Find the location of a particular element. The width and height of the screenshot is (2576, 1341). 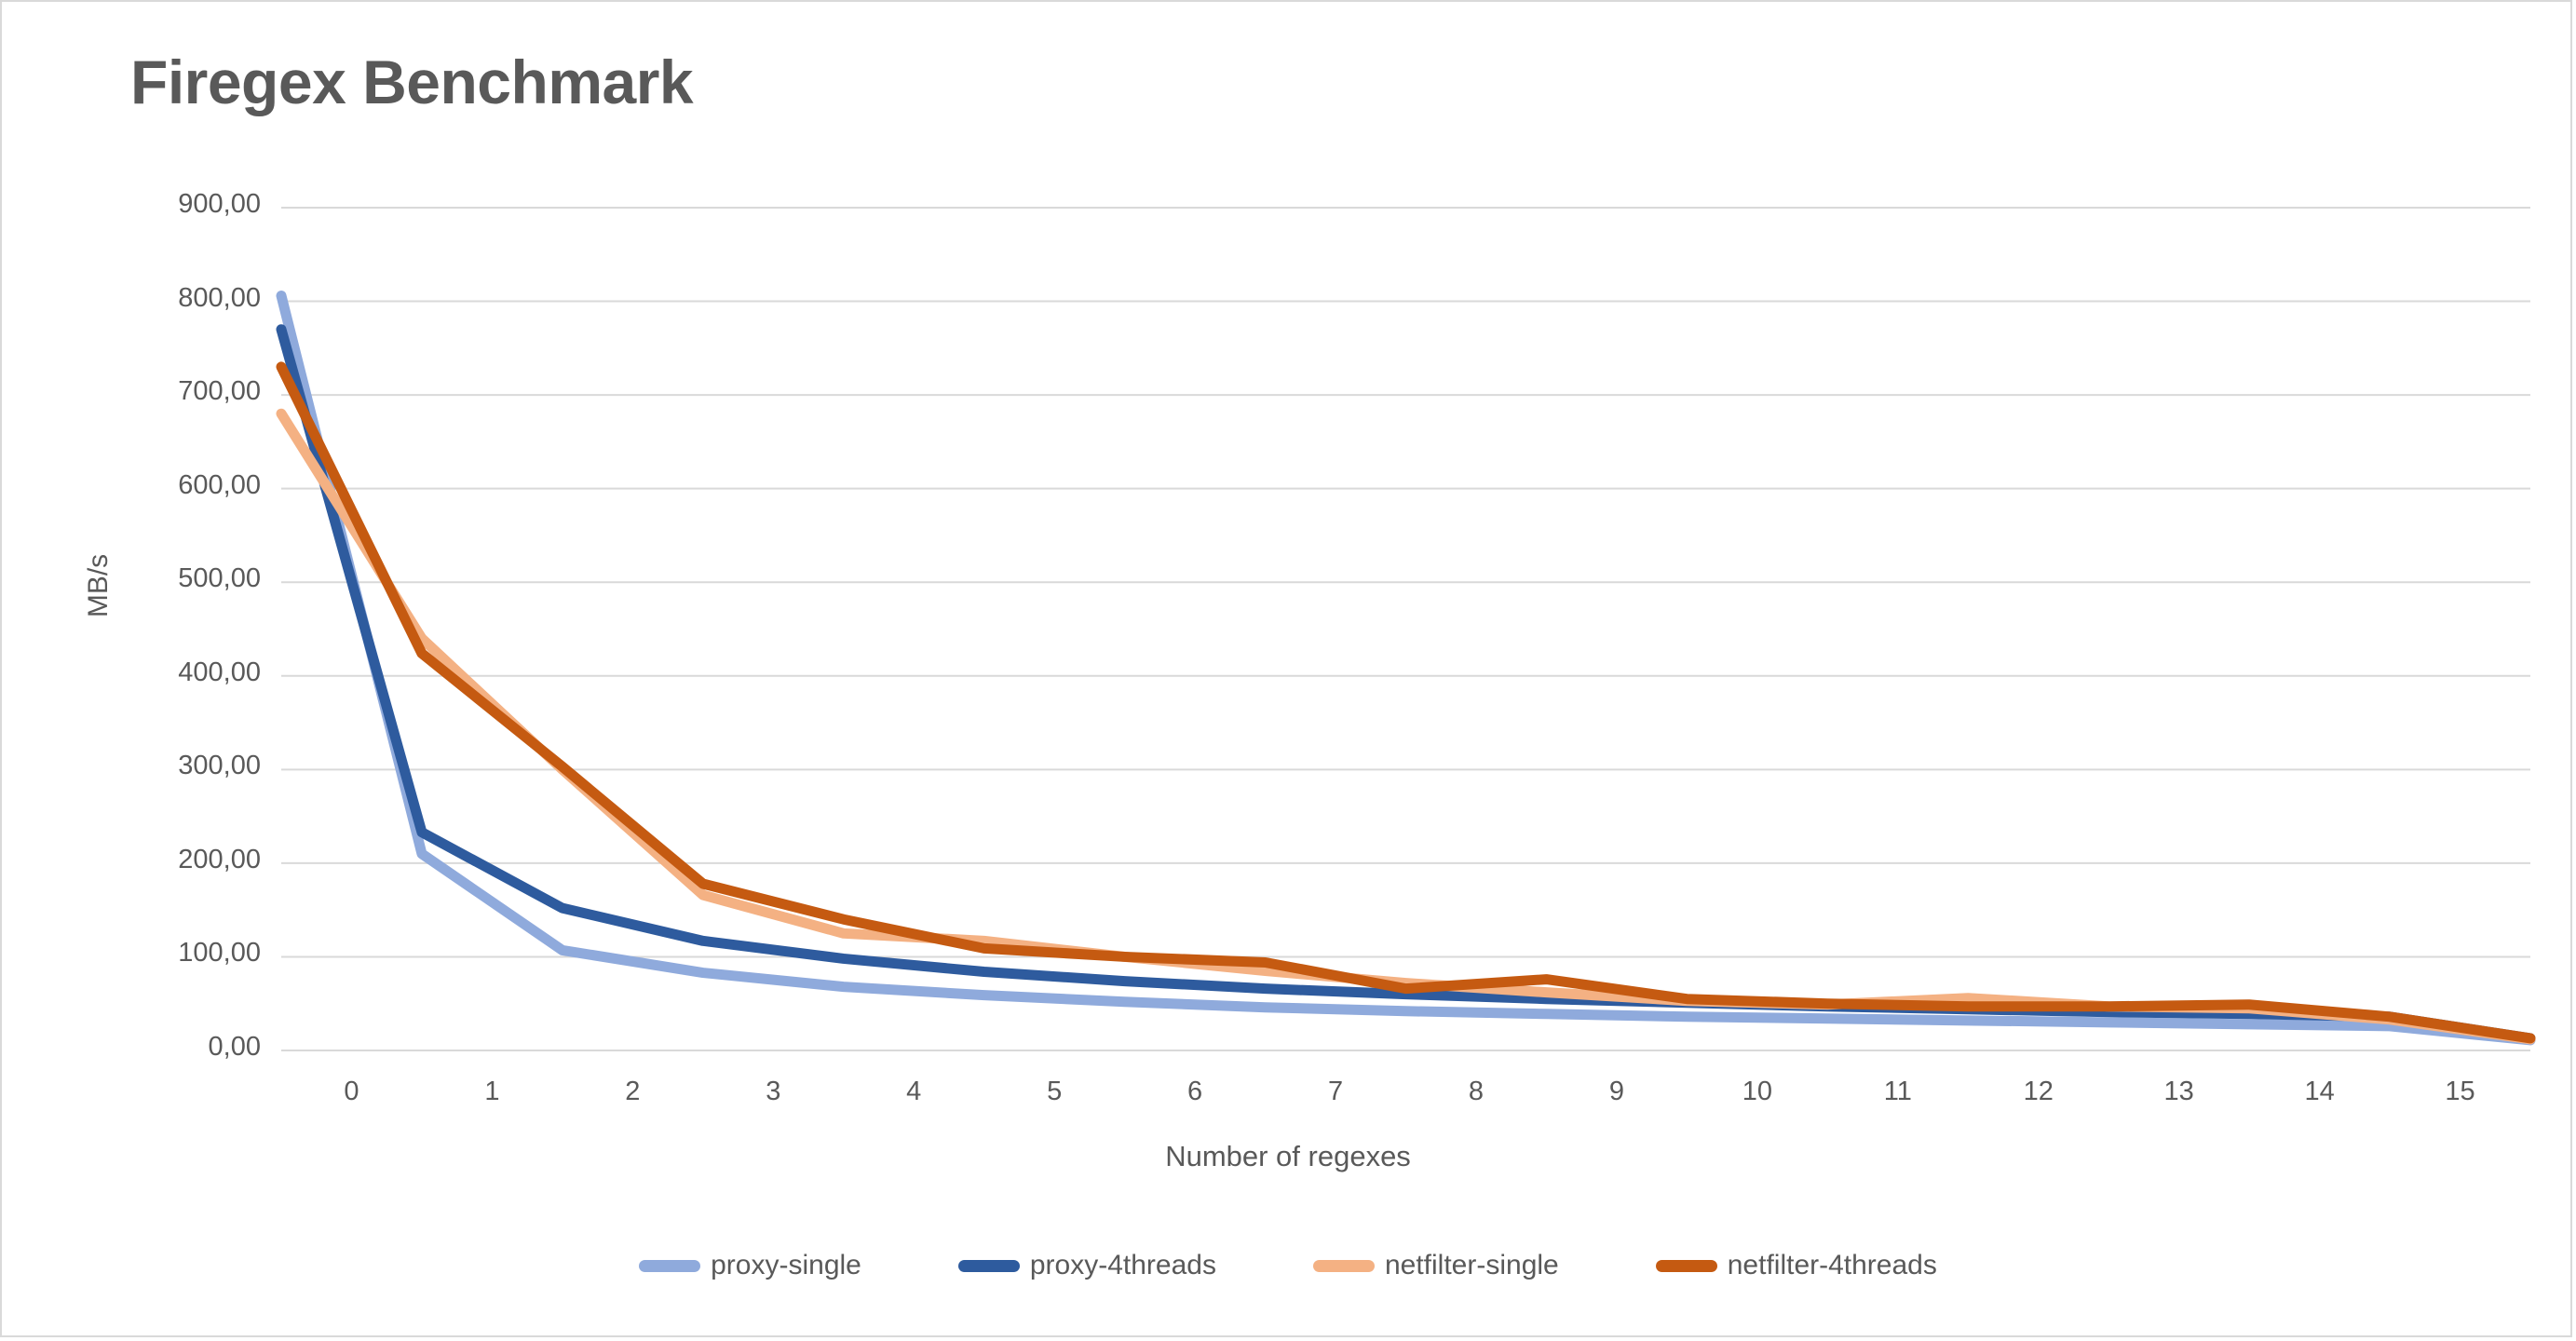

y-axis-tick-label: 700,00 is located at coordinates (219, 391).